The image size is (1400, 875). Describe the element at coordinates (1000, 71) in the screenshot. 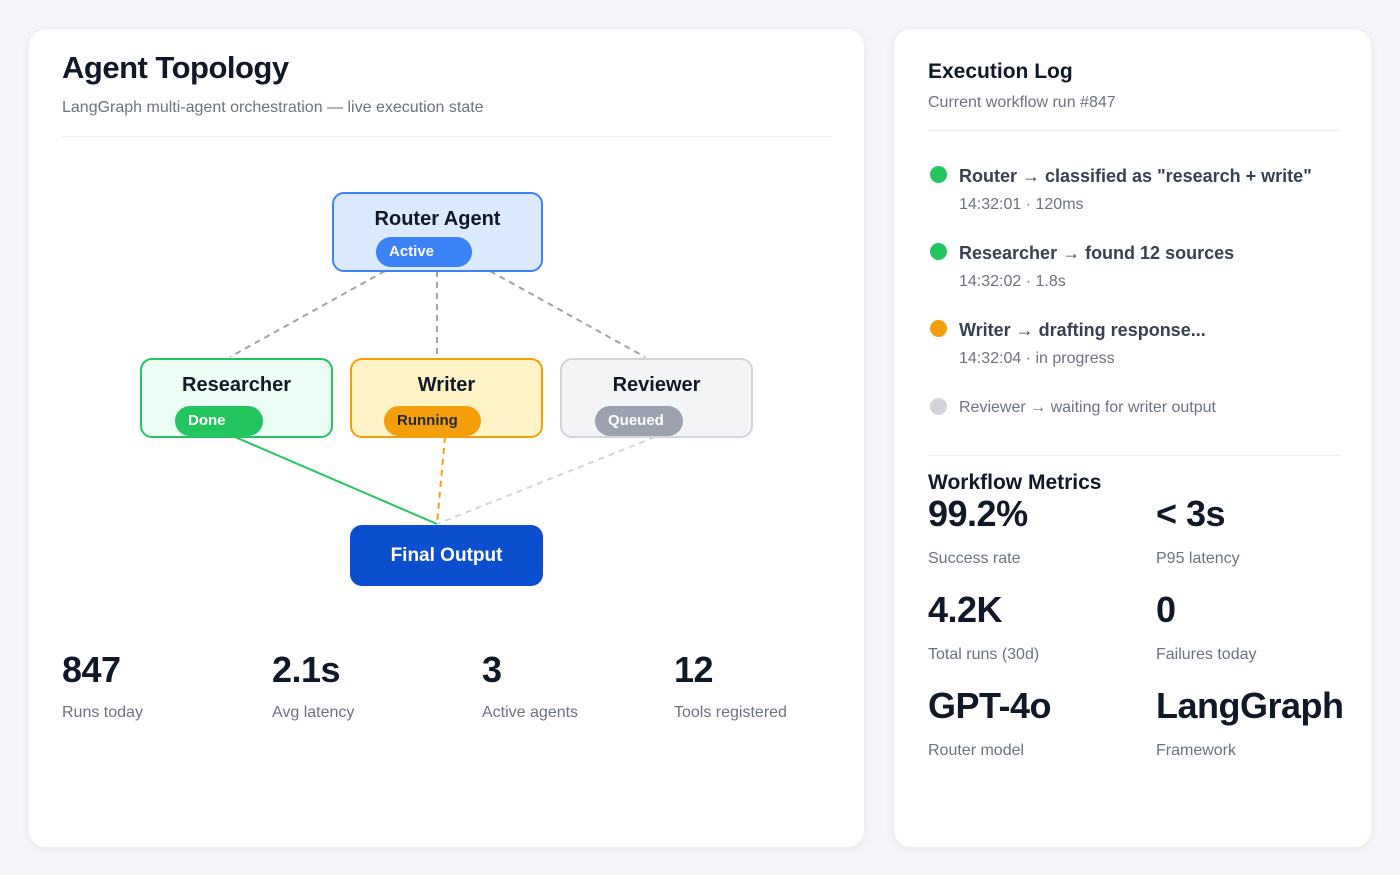

I see `log-title: Execution Log` at that location.